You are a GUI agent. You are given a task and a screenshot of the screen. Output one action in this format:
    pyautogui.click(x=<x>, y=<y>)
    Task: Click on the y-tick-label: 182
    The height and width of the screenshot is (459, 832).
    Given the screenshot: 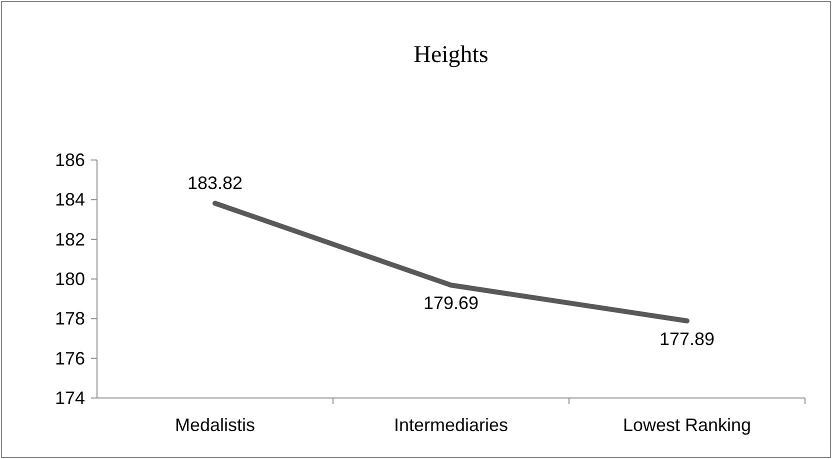 What is the action you would take?
    pyautogui.click(x=69, y=239)
    